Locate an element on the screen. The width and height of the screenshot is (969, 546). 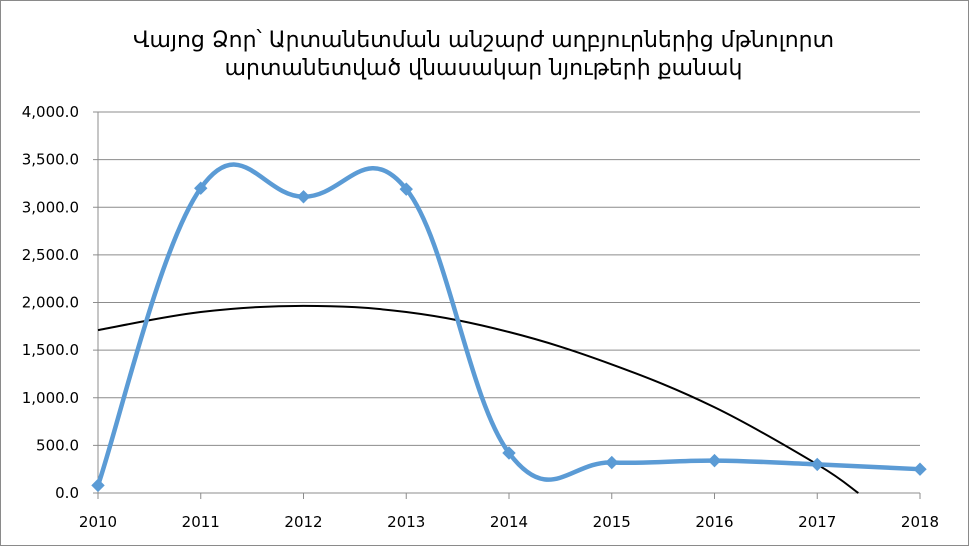
y-tick-label: 2,500.0 is located at coordinates (50, 255).